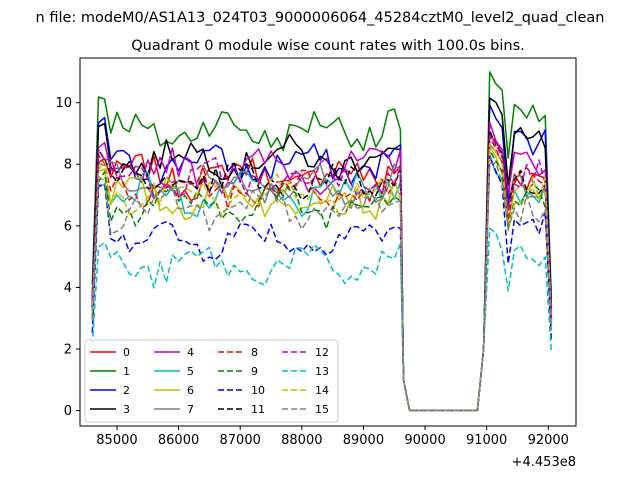 This screenshot has width=640, height=484. What do you see at coordinates (258, 409) in the screenshot?
I see `legend-label-11: 11` at bounding box center [258, 409].